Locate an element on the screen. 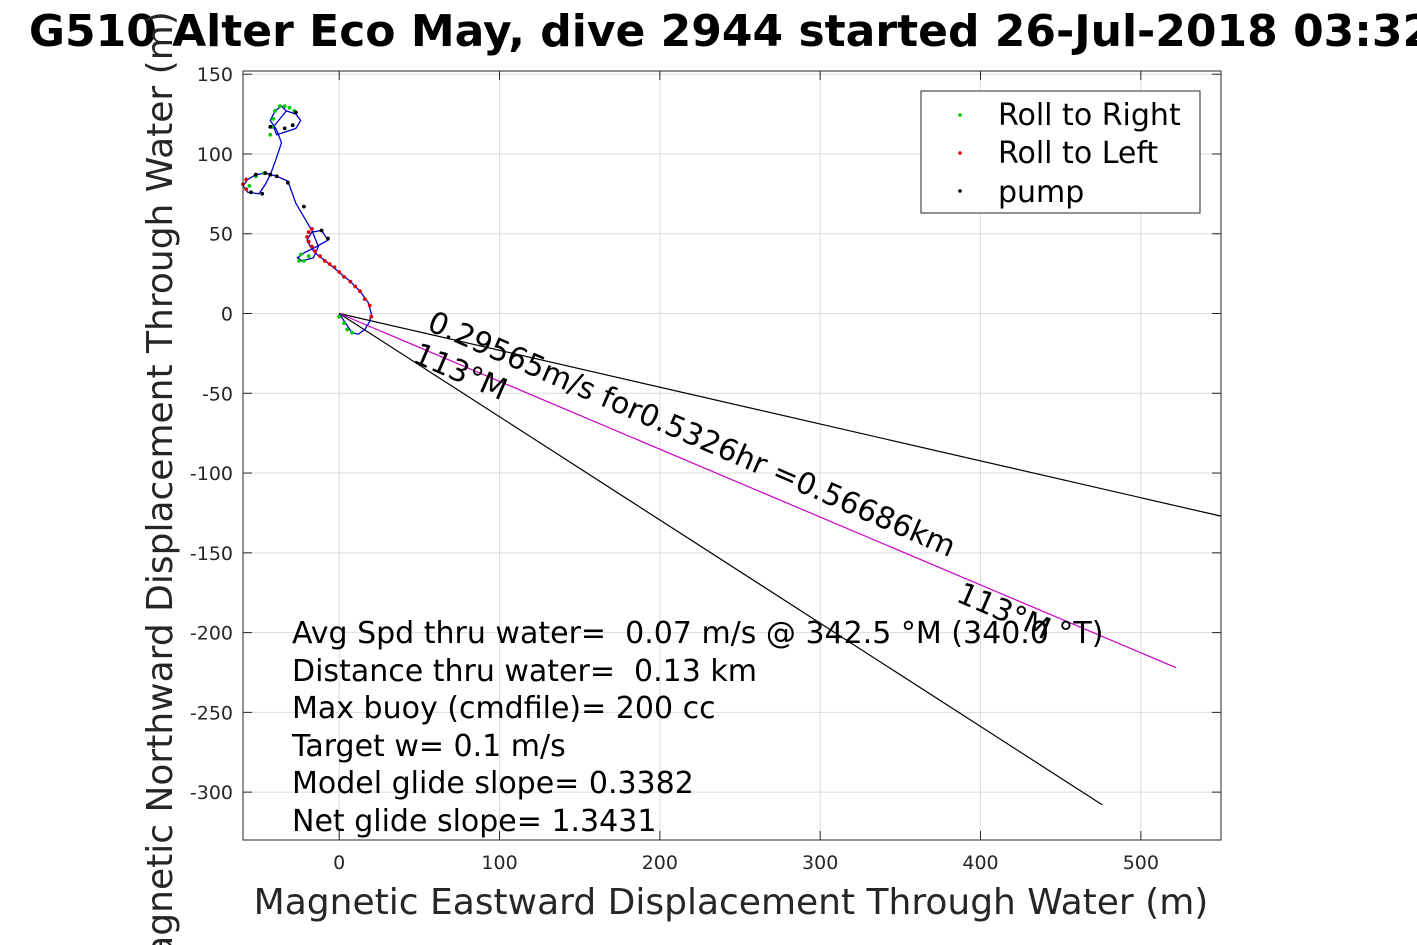 The width and height of the screenshot is (1417, 945). y-tick-label: -250 is located at coordinates (211, 713).